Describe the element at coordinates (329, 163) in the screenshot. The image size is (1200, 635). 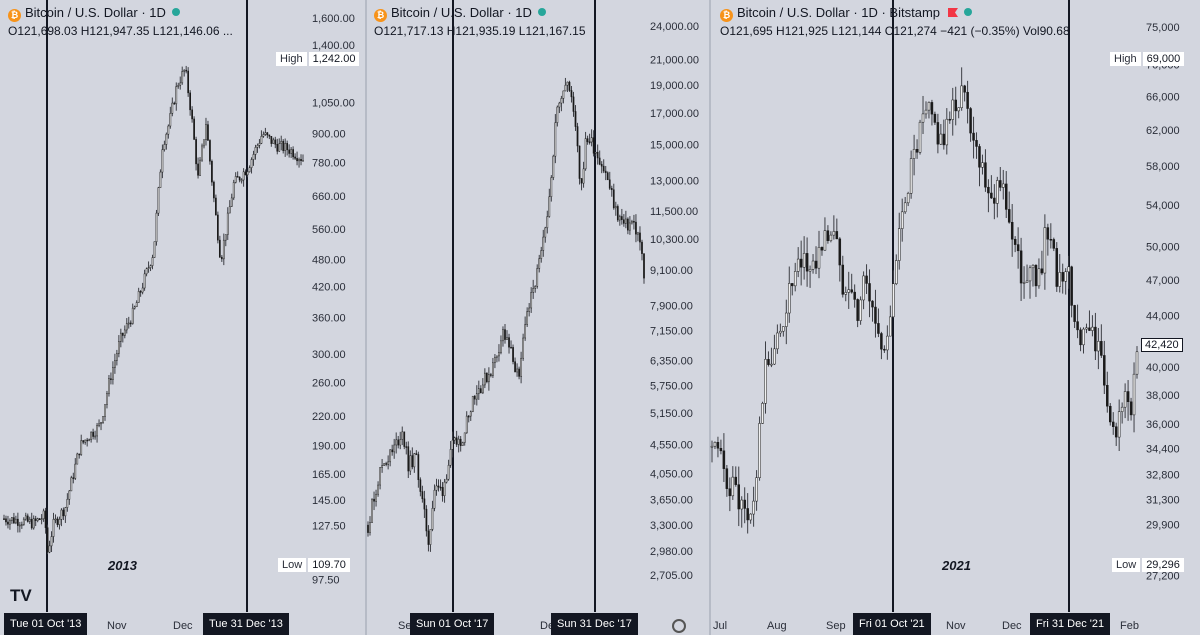
I see `y-tick-label: 780.00` at that location.